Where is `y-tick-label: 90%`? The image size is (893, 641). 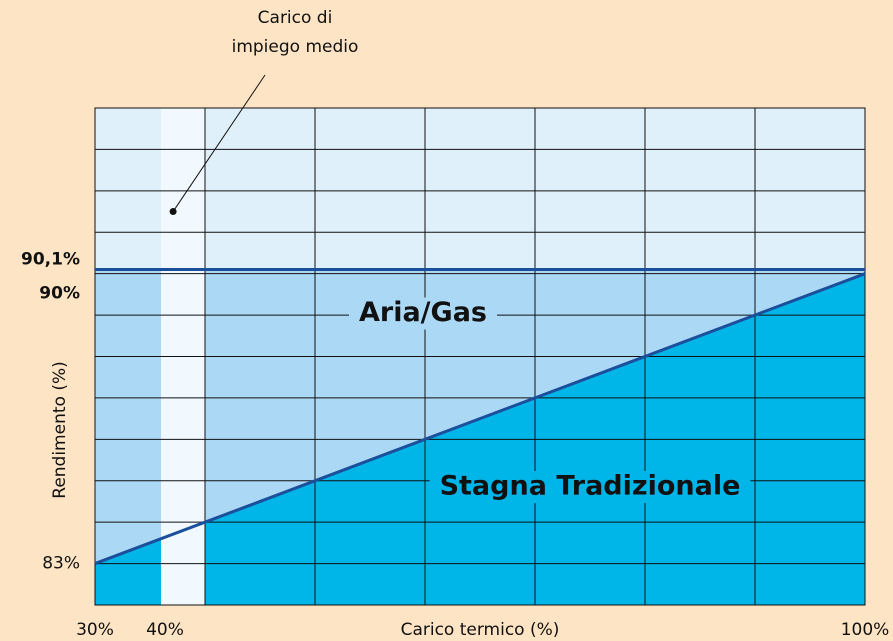 y-tick-label: 90% is located at coordinates (59, 294).